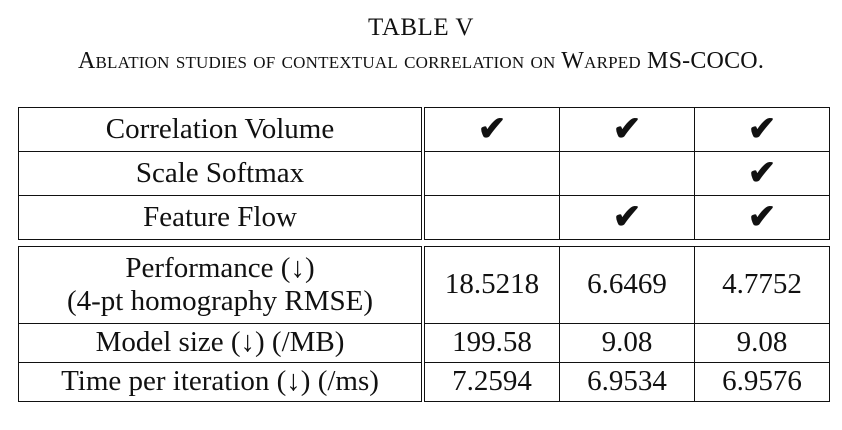  I want to click on table-row-correlation-volume: Correlation Volume ✔ ✔ ✔, so click(424, 129).